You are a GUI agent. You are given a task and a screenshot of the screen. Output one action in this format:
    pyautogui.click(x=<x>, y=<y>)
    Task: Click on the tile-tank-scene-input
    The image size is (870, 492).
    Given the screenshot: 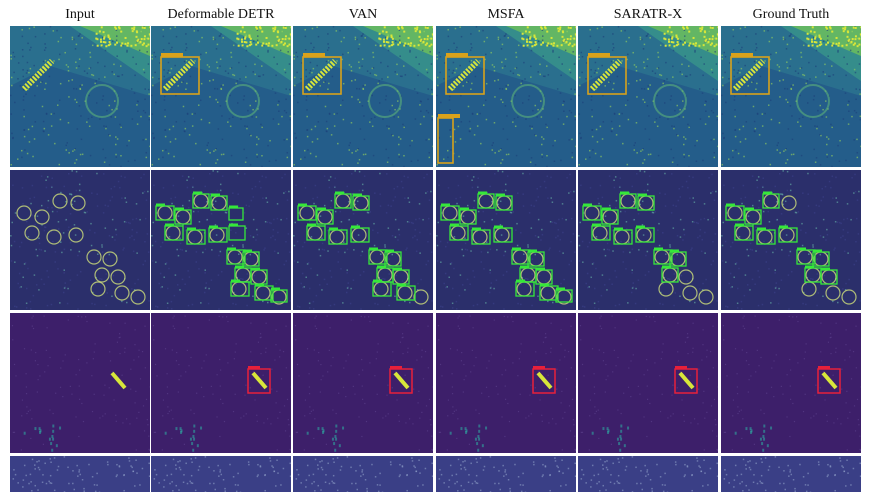 What is the action you would take?
    pyautogui.click(x=80, y=240)
    